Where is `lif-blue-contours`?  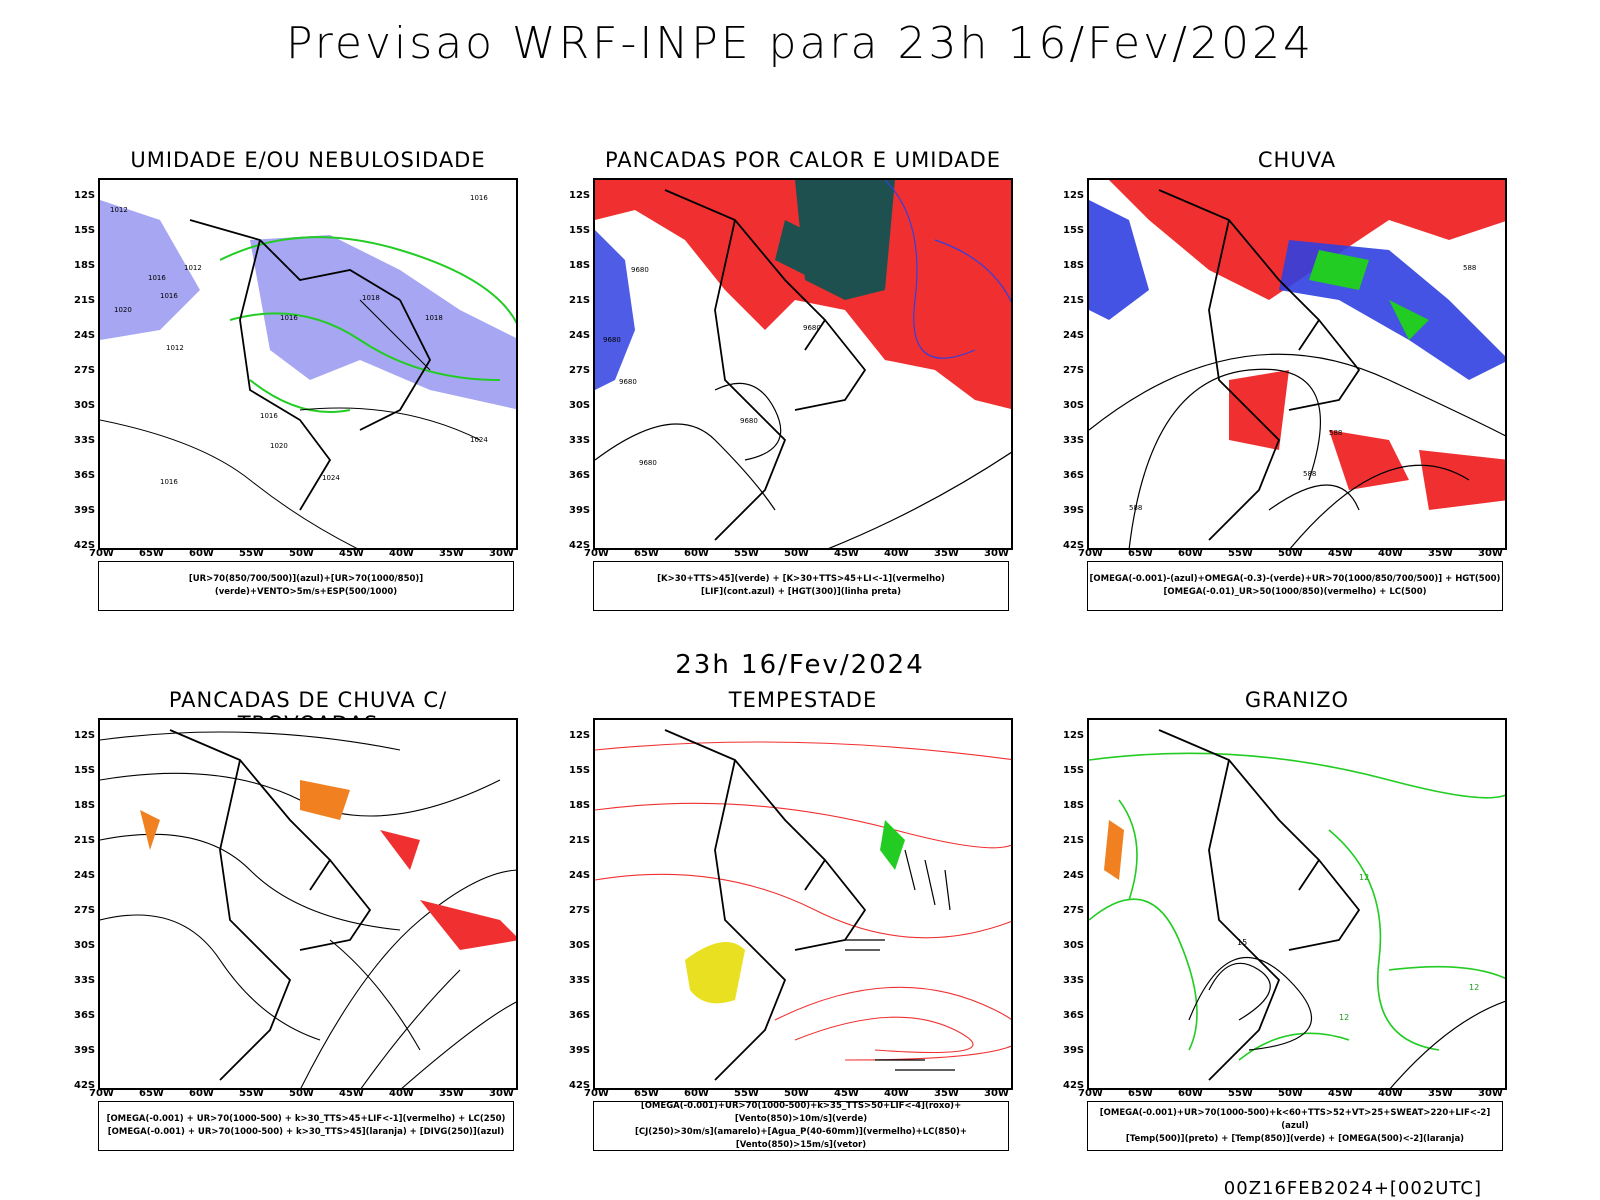 lif-blue-contours is located at coordinates (947, 269).